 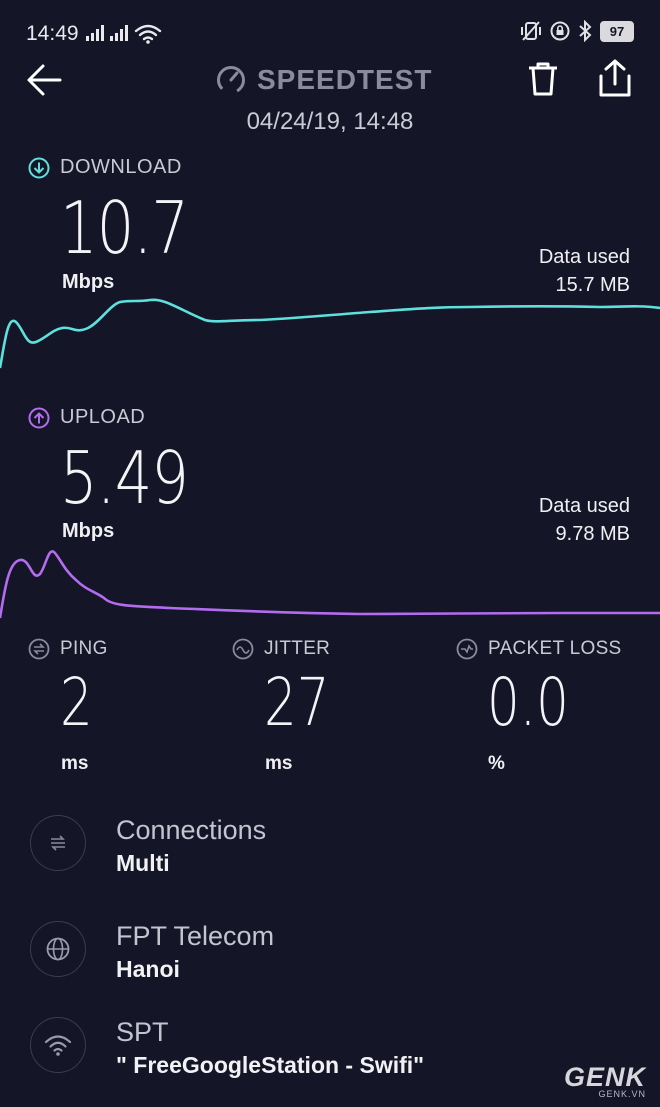 What do you see at coordinates (58, 1045) in the screenshot?
I see `wifi-icon` at bounding box center [58, 1045].